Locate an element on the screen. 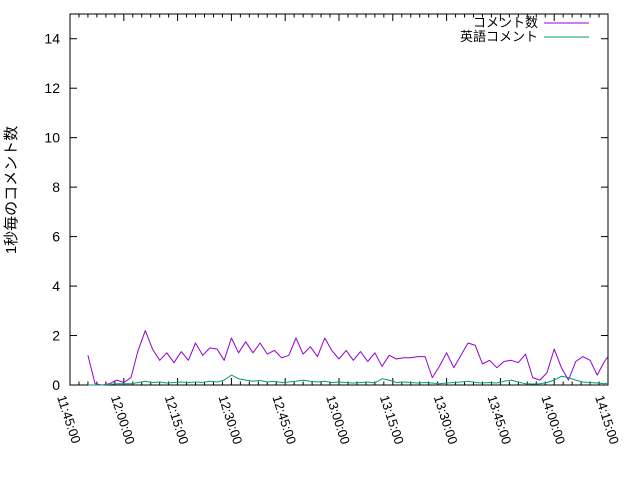  legend-label-0: コメント数 is located at coordinates (505, 22).